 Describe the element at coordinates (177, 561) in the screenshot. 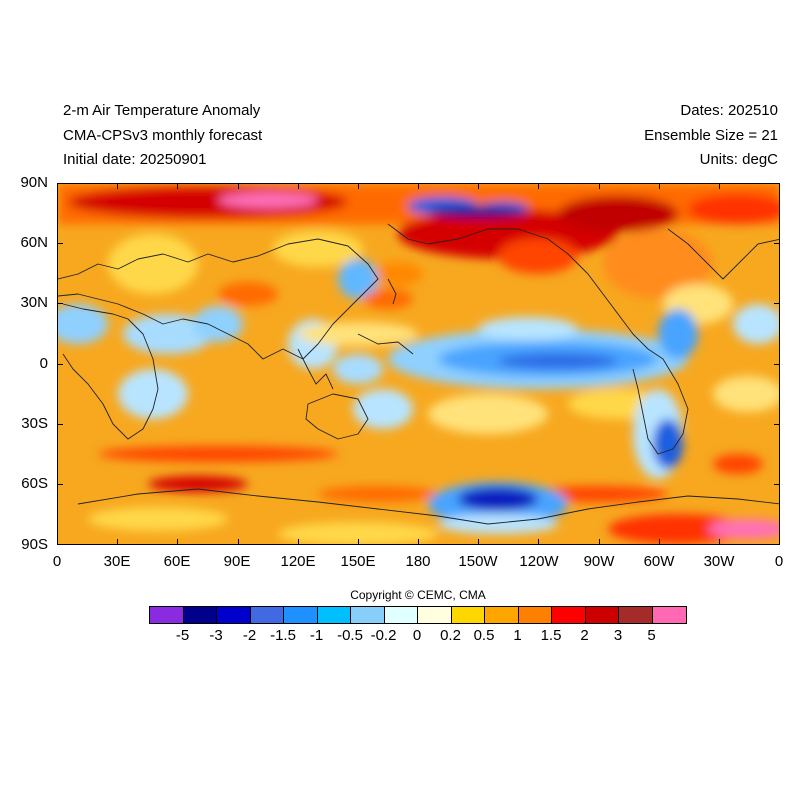

I see `lon-label-60e: 60E` at that location.